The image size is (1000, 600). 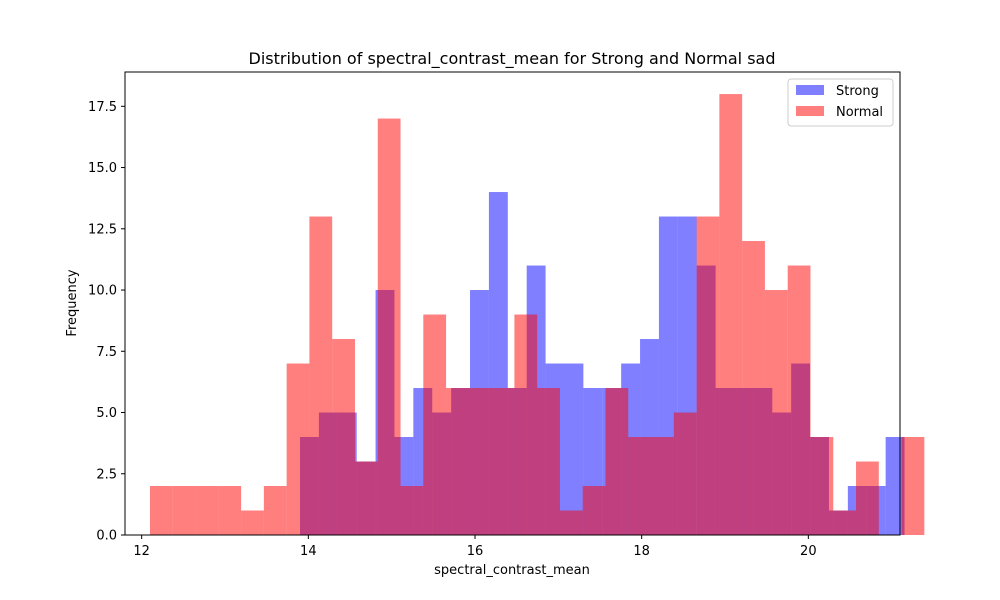 I want to click on x-tick-label: 20, so click(x=808, y=551).